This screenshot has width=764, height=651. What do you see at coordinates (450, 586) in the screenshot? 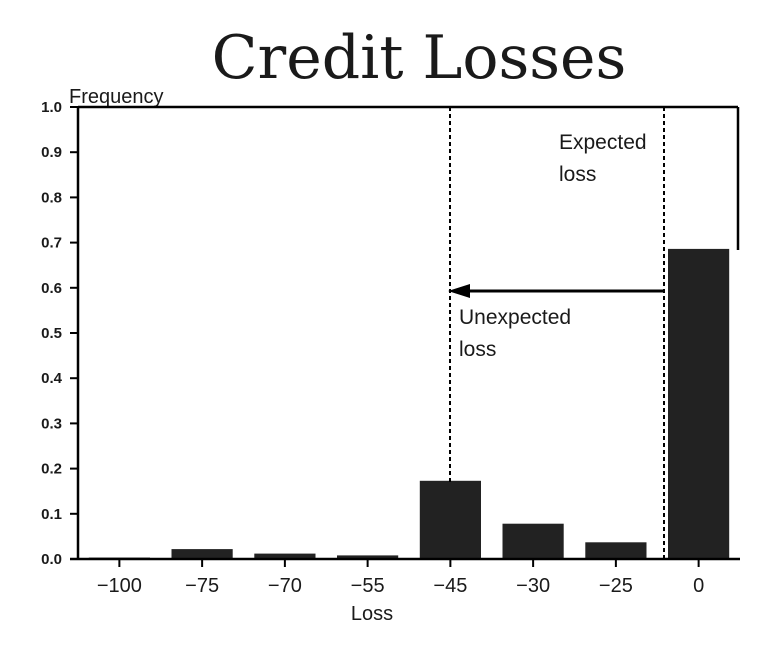
I see `x-tick-label: −45` at bounding box center [450, 586].